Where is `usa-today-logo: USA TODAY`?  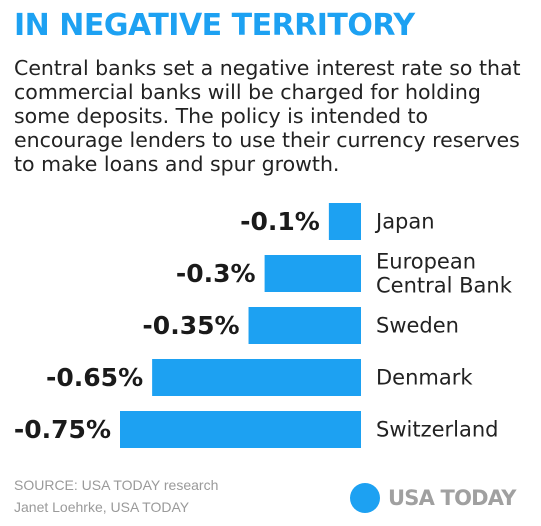 usa-today-logo: USA TODAY is located at coordinates (433, 498).